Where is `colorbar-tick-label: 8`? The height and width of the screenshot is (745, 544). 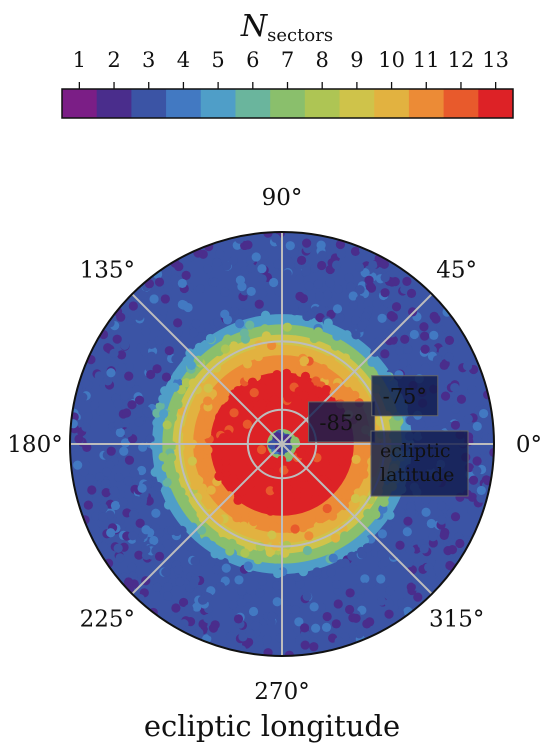
colorbar-tick-label: 8 is located at coordinates (322, 60).